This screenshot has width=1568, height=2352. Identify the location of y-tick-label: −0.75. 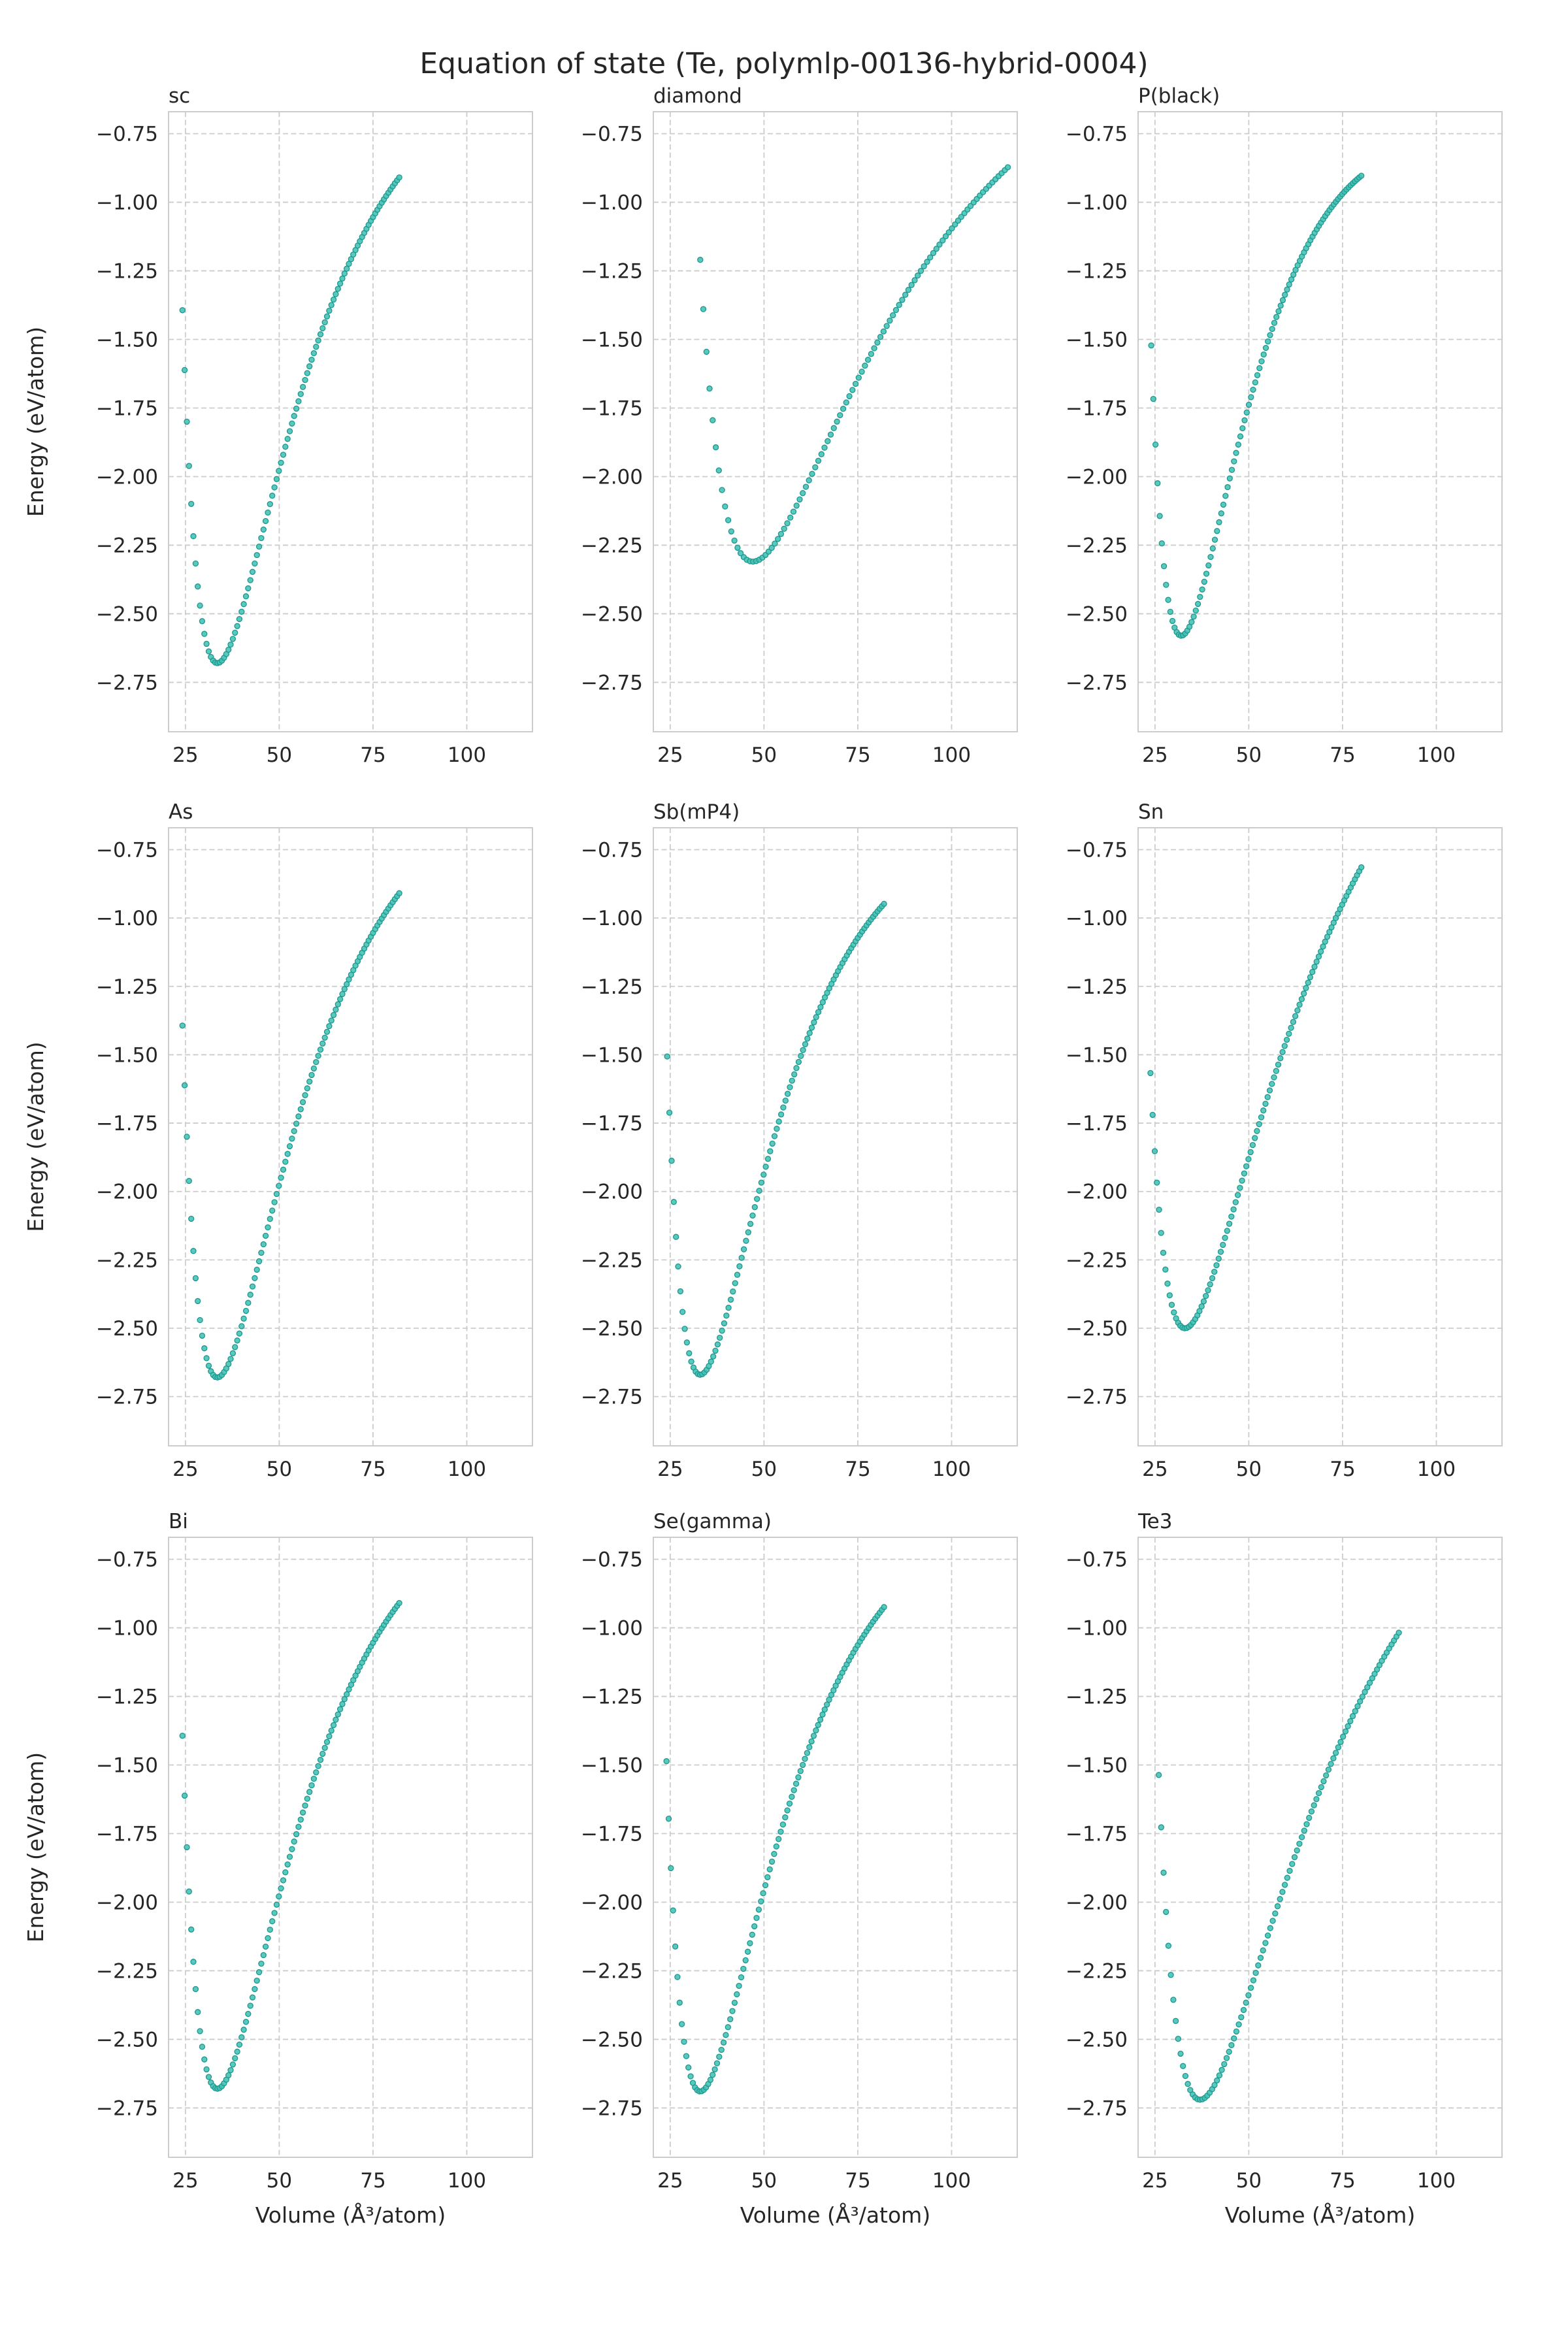
(1097, 1560).